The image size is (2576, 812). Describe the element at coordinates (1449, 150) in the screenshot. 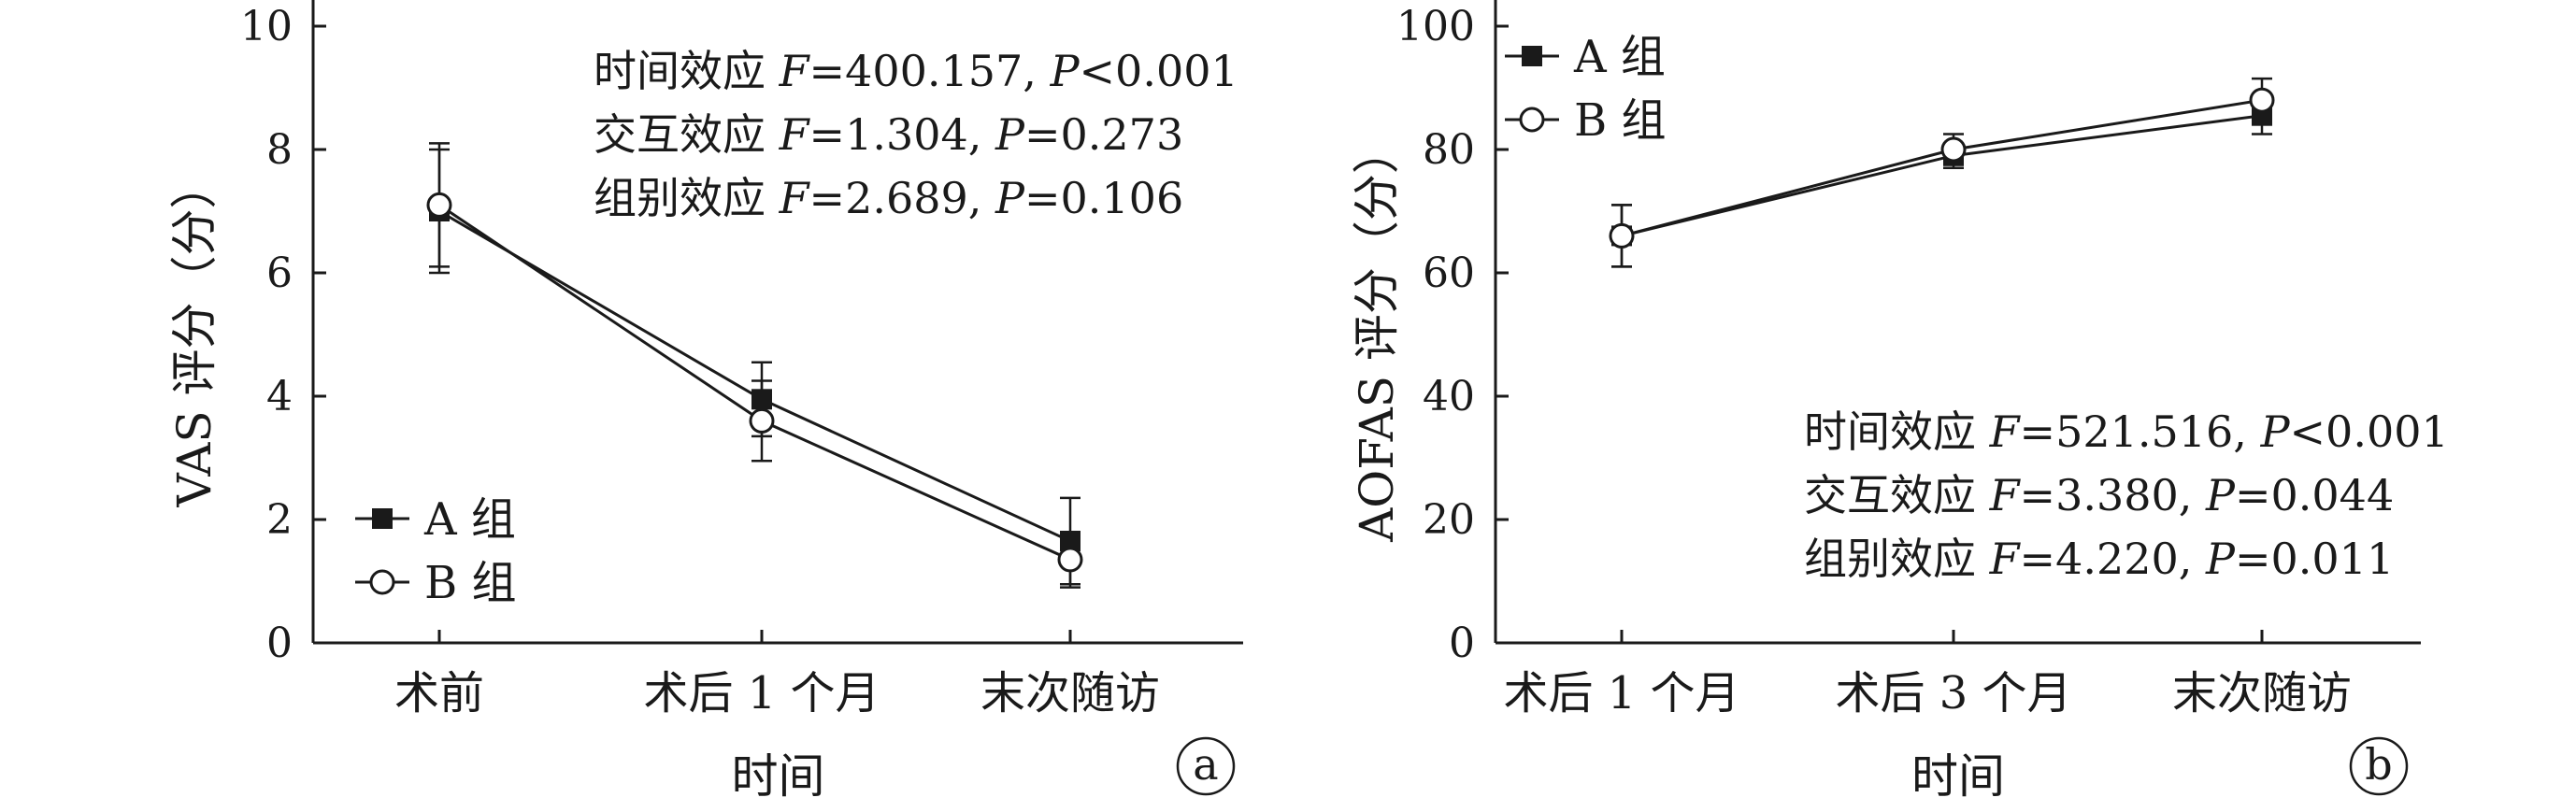

I see `y-tick-label: 80` at that location.